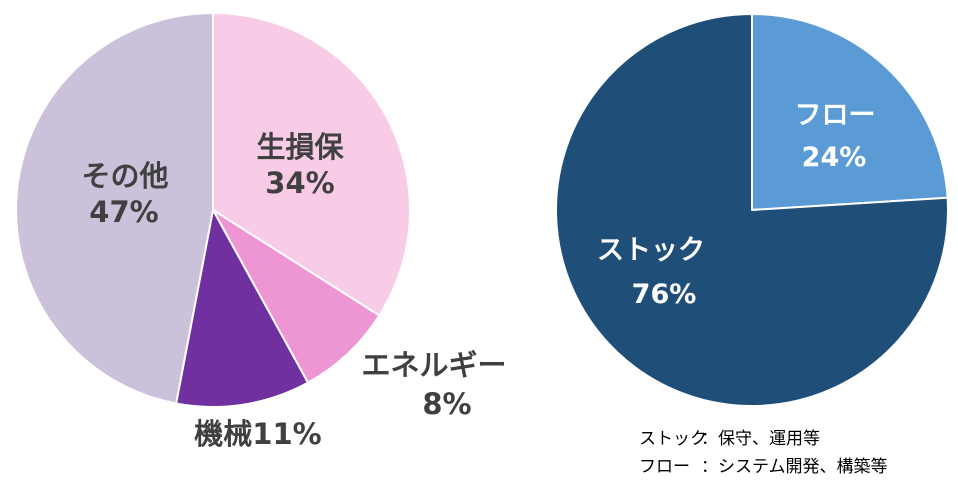 Image resolution: width=958 pixels, height=483 pixels. Describe the element at coordinates (433, 365) in the screenshot. I see `slice-label-energy-name: エネルギー` at that location.